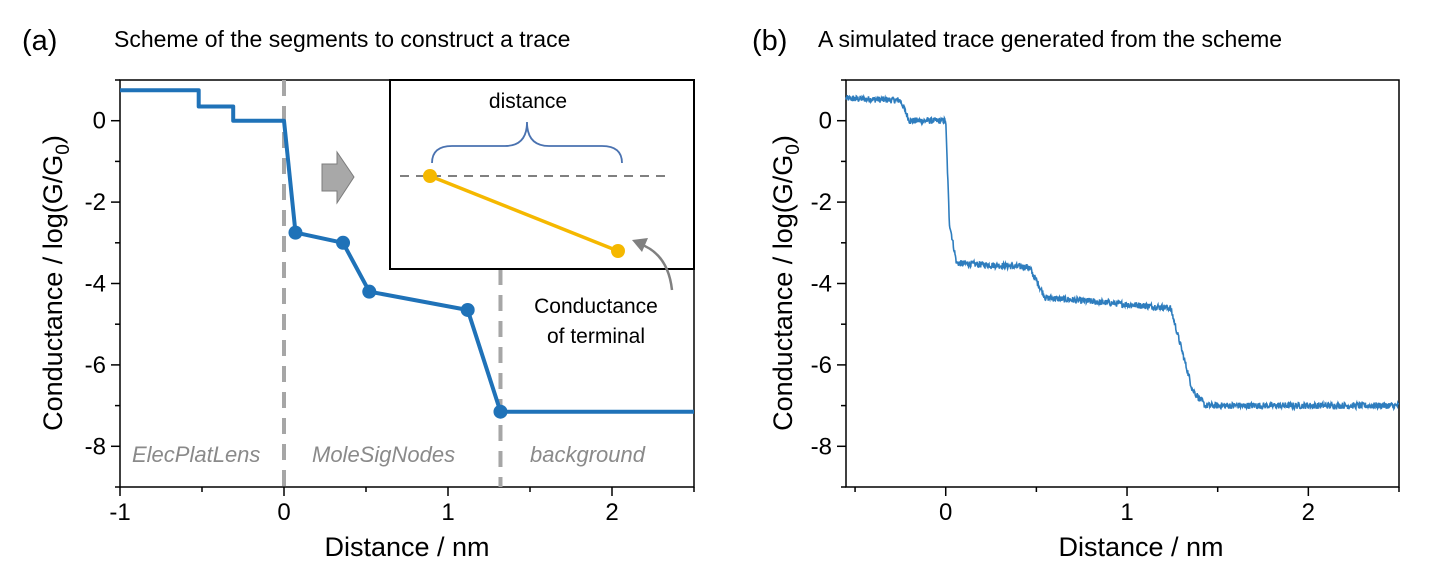 The height and width of the screenshot is (586, 1430). I want to click on region-label-background: background, so click(588, 454).